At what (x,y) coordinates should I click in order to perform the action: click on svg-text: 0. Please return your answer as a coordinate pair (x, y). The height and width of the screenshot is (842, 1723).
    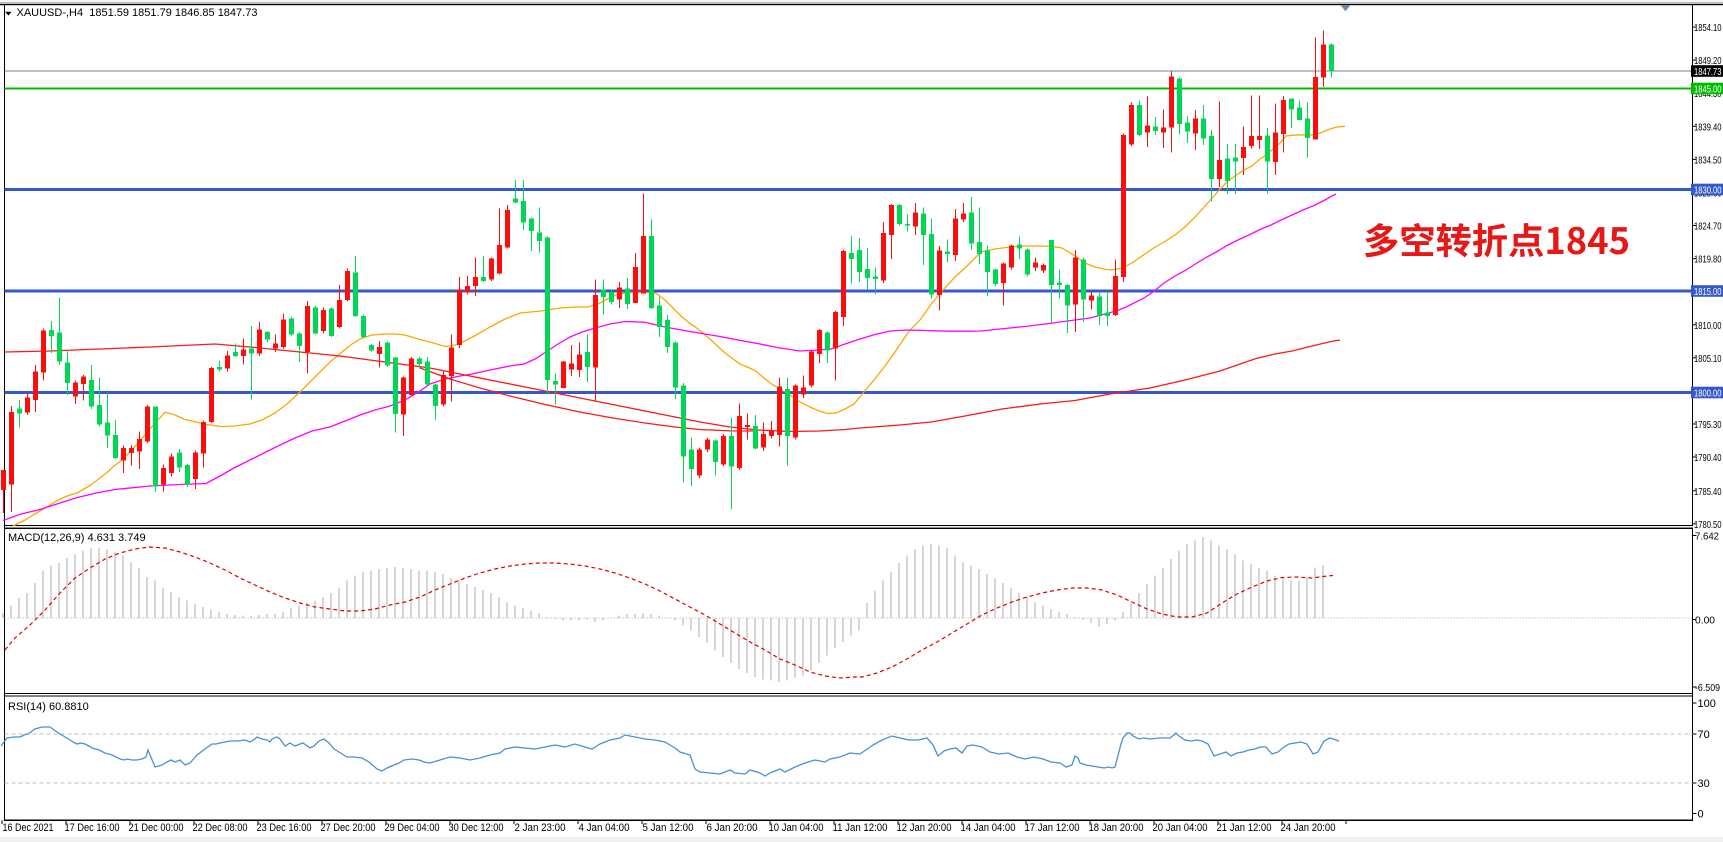
    Looking at the image, I should click on (1701, 815).